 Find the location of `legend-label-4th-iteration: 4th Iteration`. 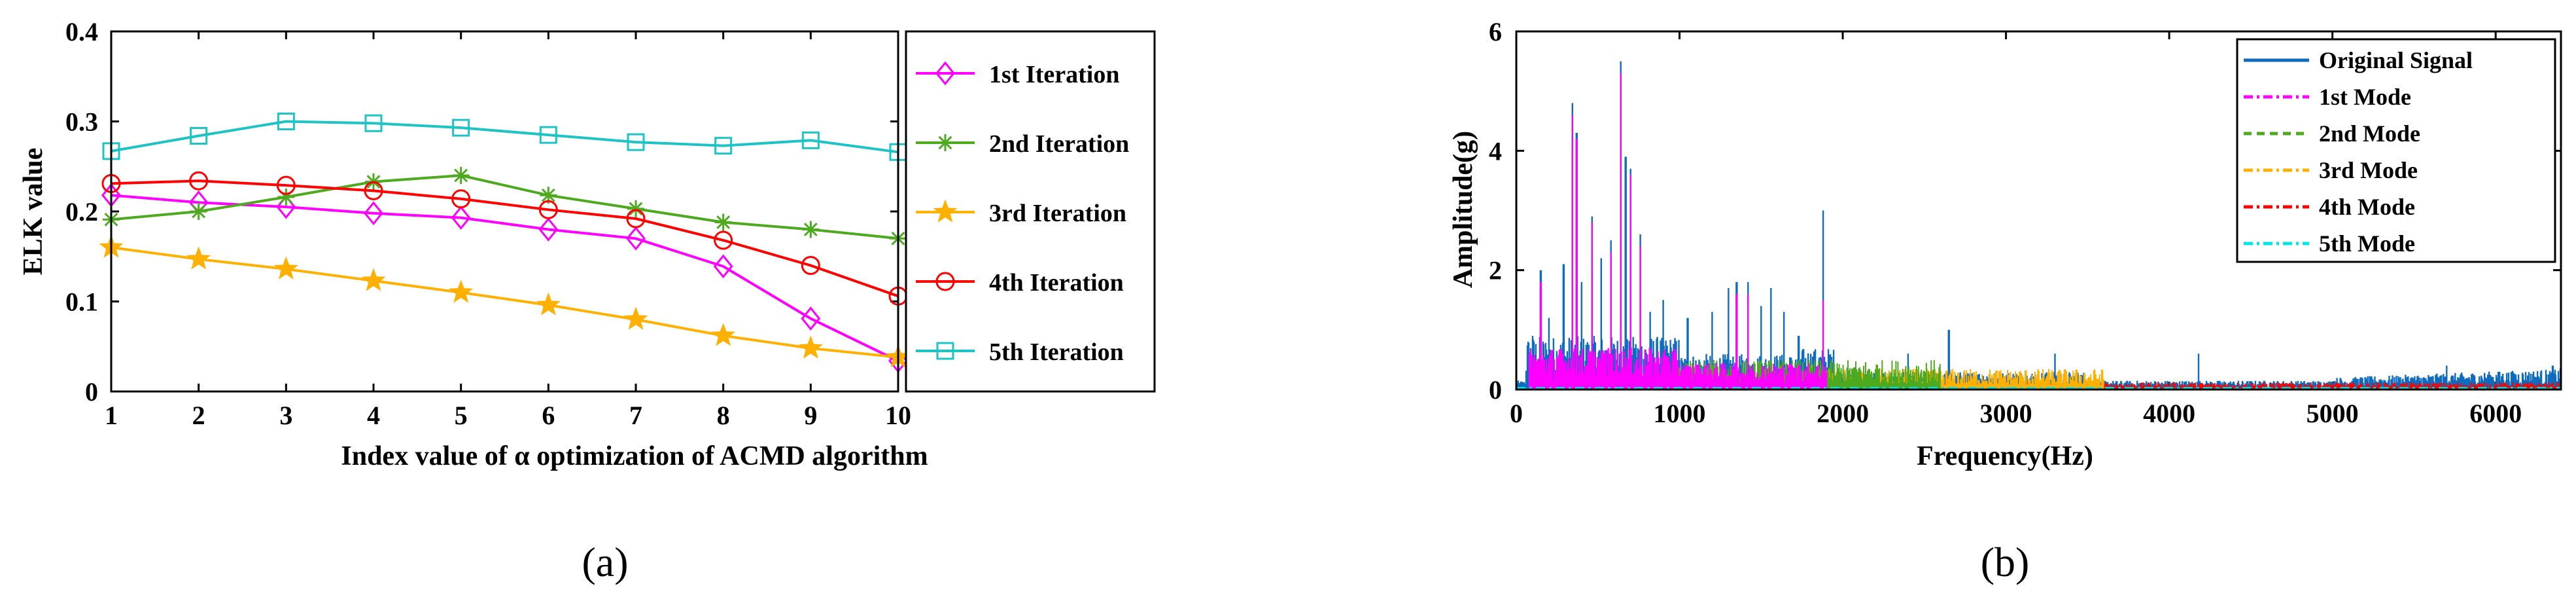

legend-label-4th-iteration: 4th Iteration is located at coordinates (1056, 283).